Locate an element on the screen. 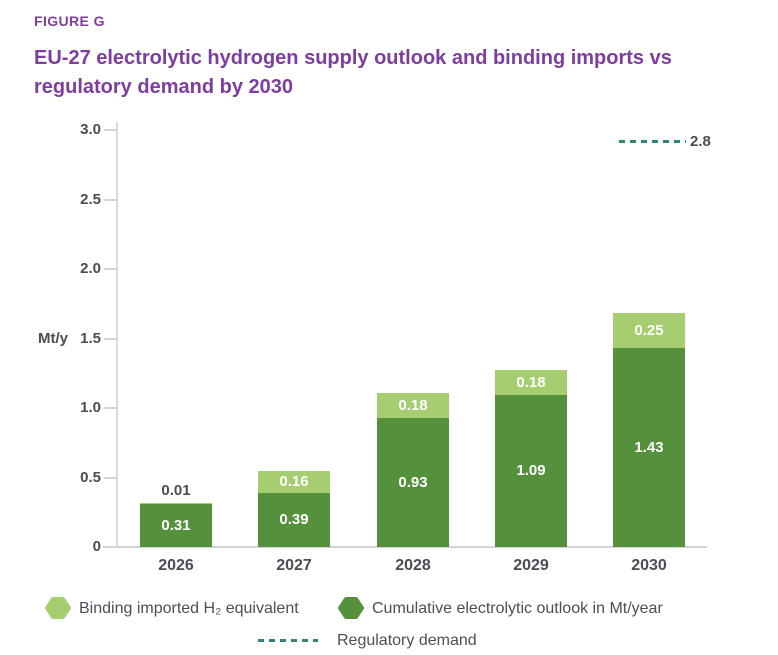 The image size is (778, 655). bar-value-light: 0.01 is located at coordinates (176, 490).